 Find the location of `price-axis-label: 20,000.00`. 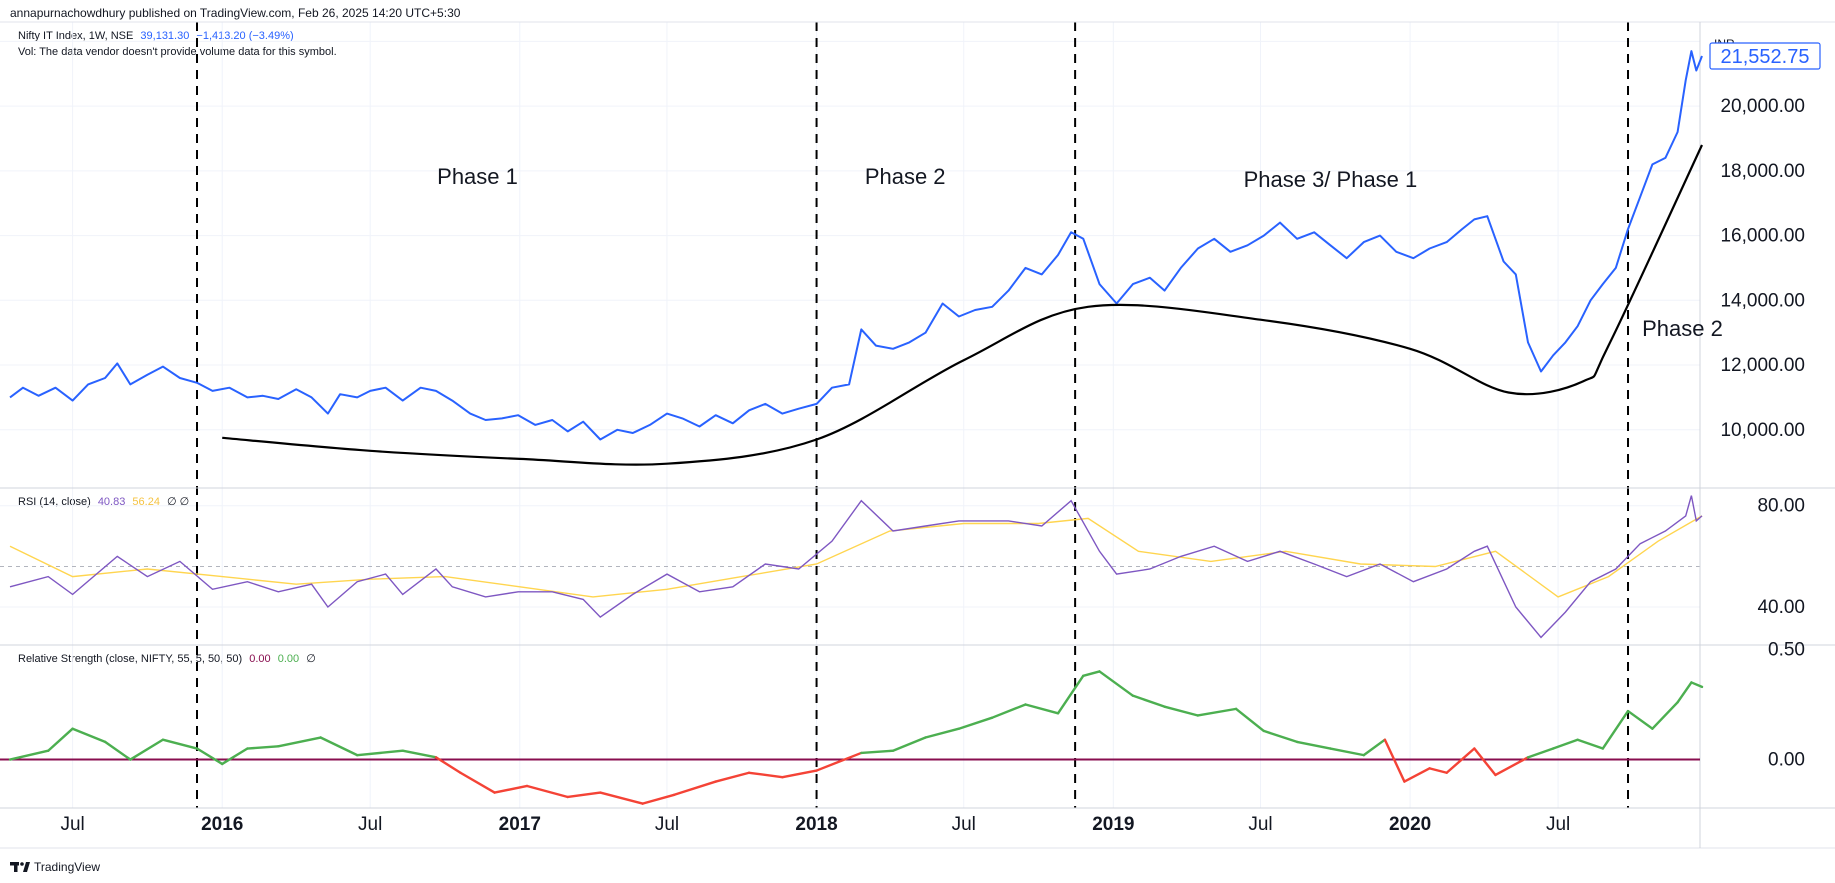

price-axis-label: 20,000.00 is located at coordinates (1762, 106).